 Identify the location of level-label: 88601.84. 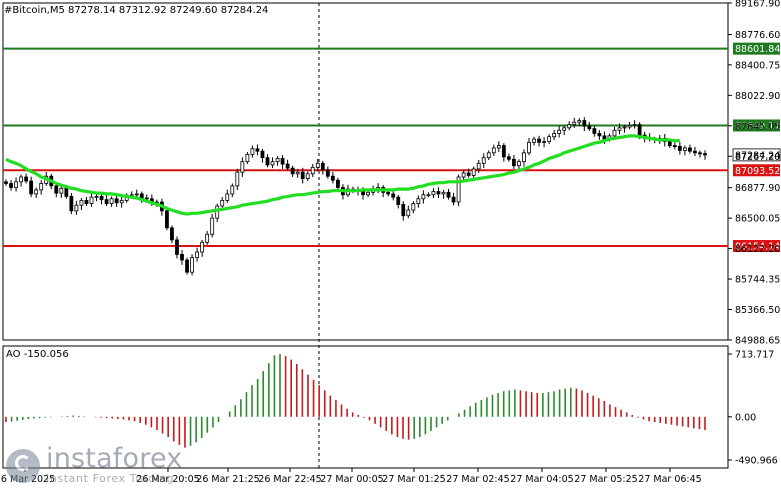
(757, 49).